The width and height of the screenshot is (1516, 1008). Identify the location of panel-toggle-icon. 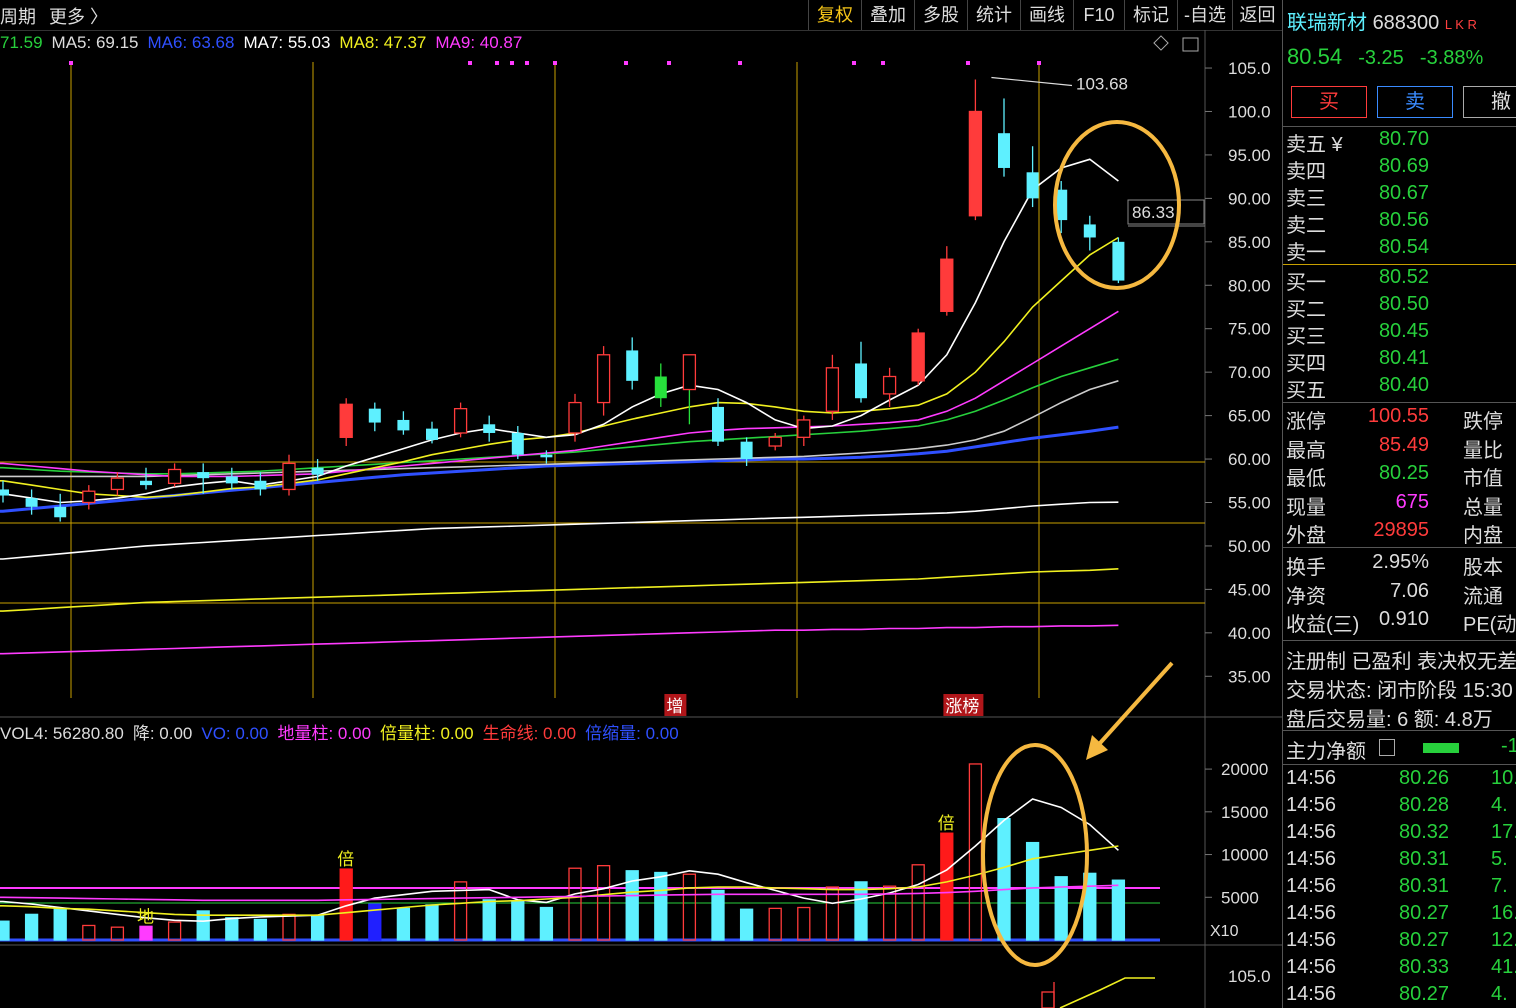
(1190, 44).